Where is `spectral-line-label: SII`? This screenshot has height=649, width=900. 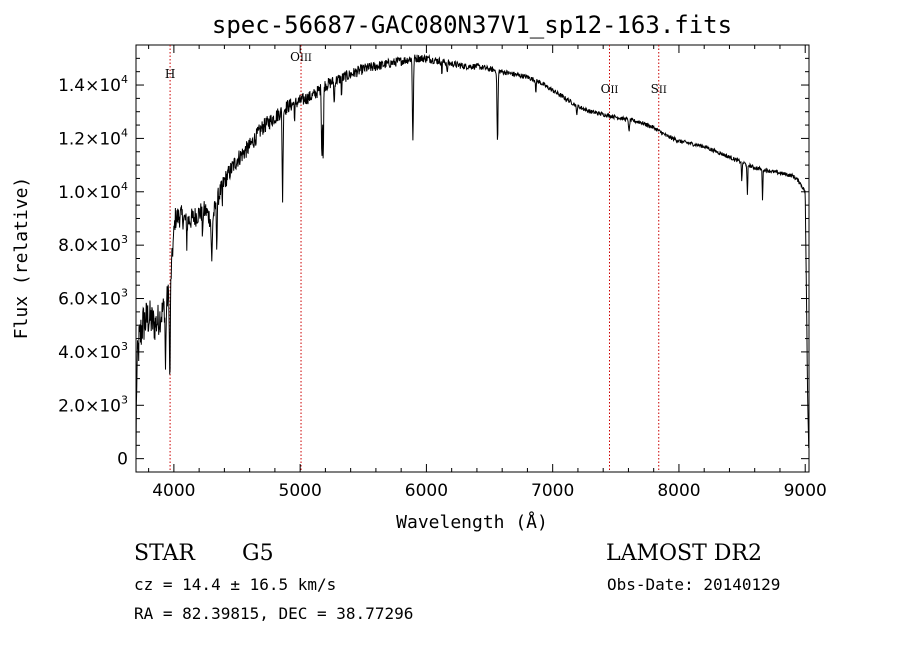
spectral-line-label: SII is located at coordinates (659, 89).